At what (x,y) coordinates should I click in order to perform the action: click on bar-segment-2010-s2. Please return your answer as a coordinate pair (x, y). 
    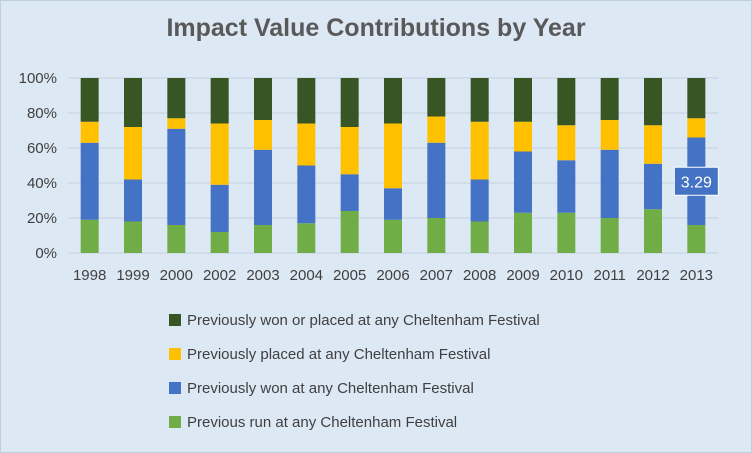
    Looking at the image, I should click on (566, 186).